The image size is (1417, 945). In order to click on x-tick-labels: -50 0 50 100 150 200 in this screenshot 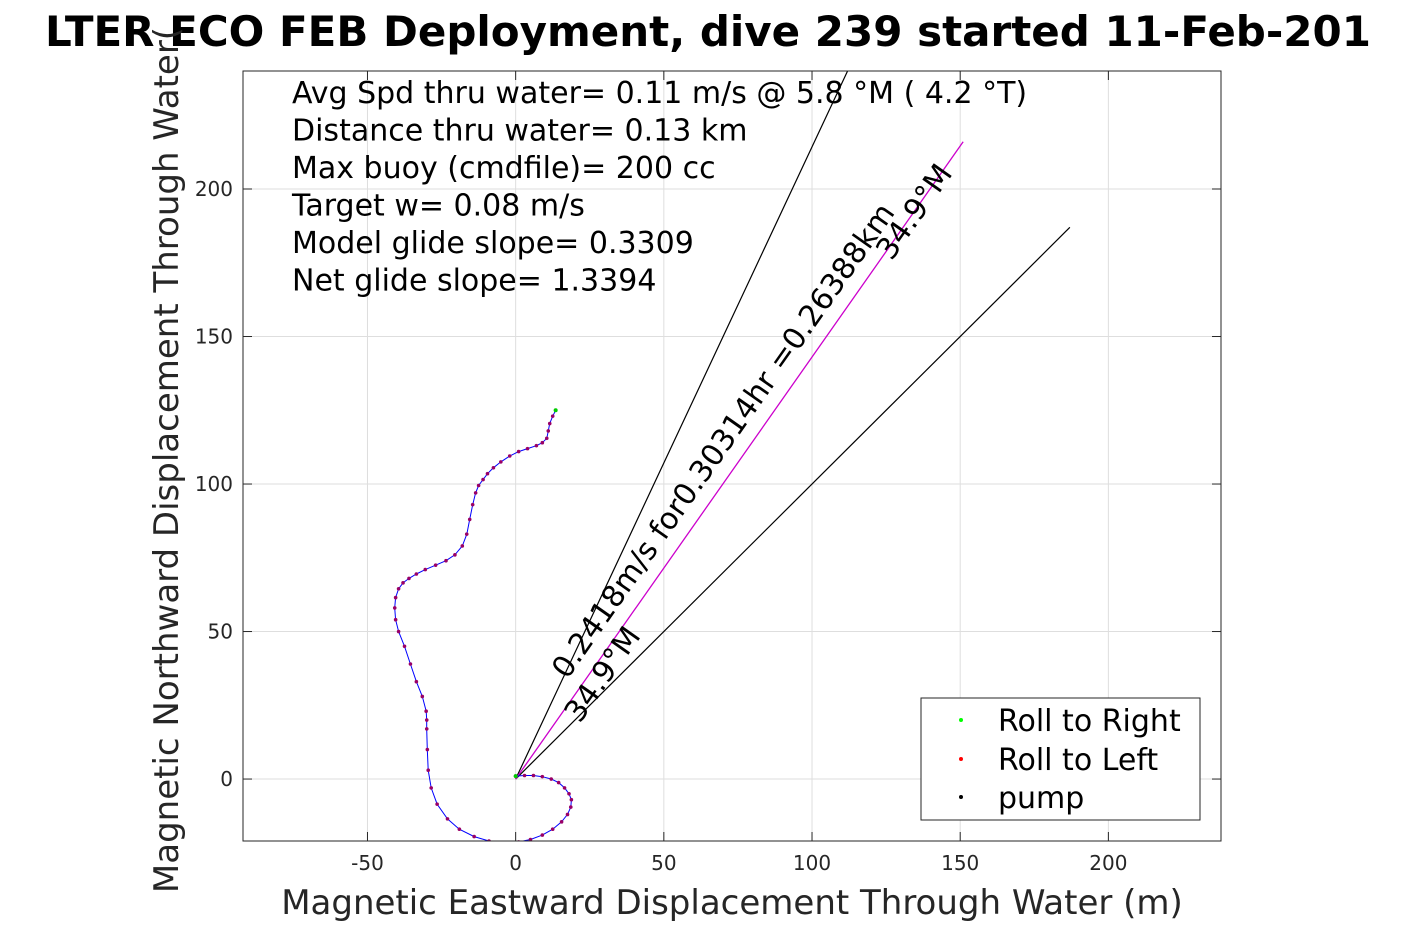, I will do `click(739, 863)`.